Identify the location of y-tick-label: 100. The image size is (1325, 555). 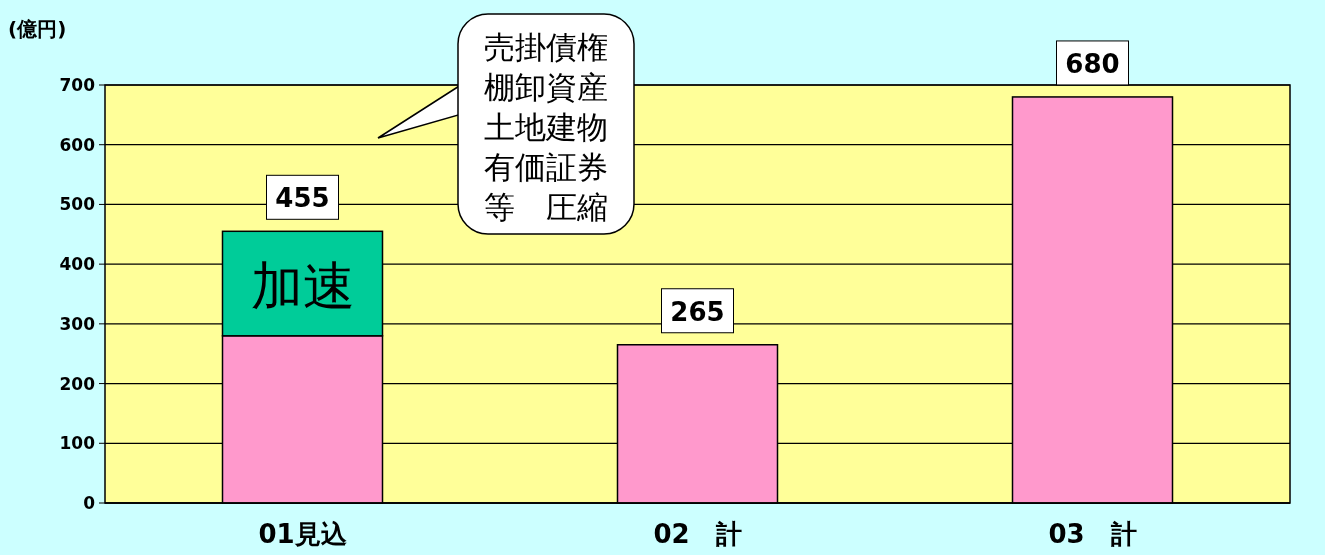
(77, 443).